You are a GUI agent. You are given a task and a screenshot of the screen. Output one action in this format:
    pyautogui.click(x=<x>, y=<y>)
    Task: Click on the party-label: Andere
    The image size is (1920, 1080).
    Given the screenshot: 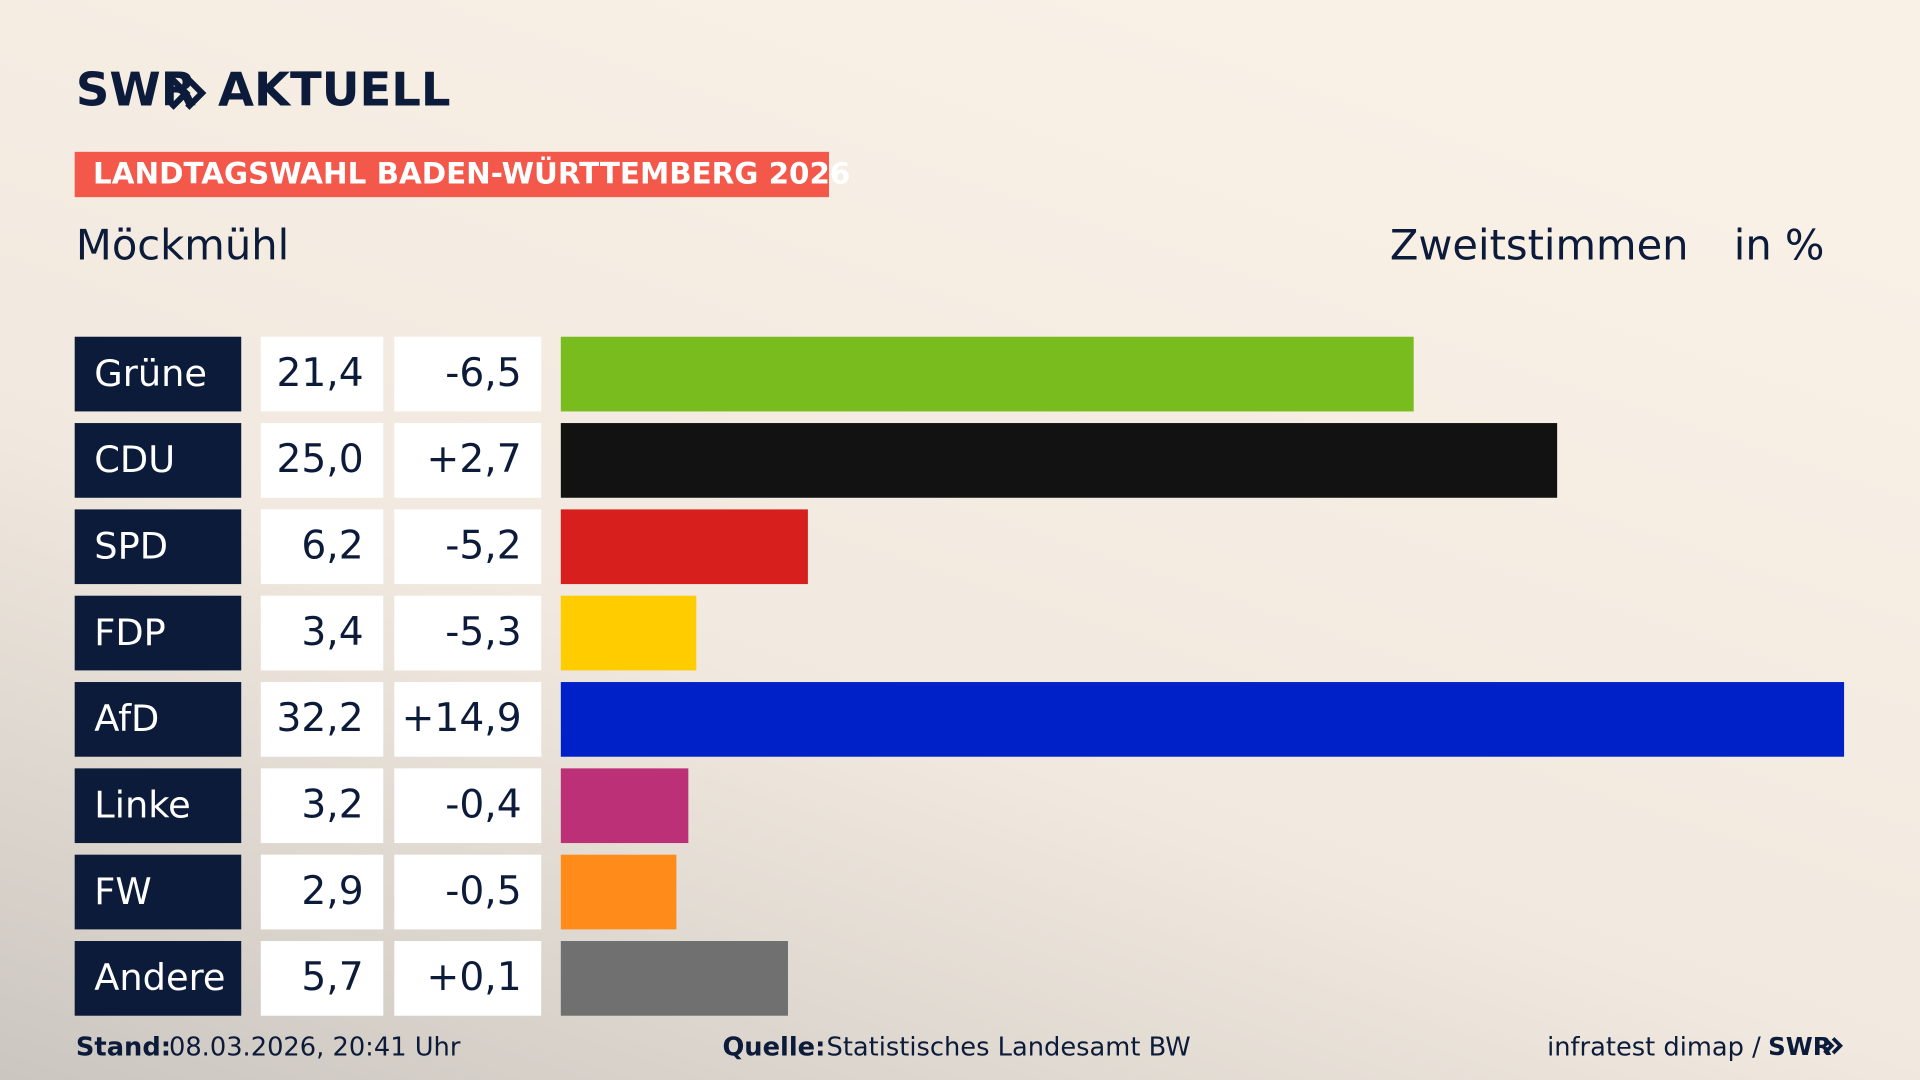 What is the action you would take?
    pyautogui.click(x=159, y=977)
    